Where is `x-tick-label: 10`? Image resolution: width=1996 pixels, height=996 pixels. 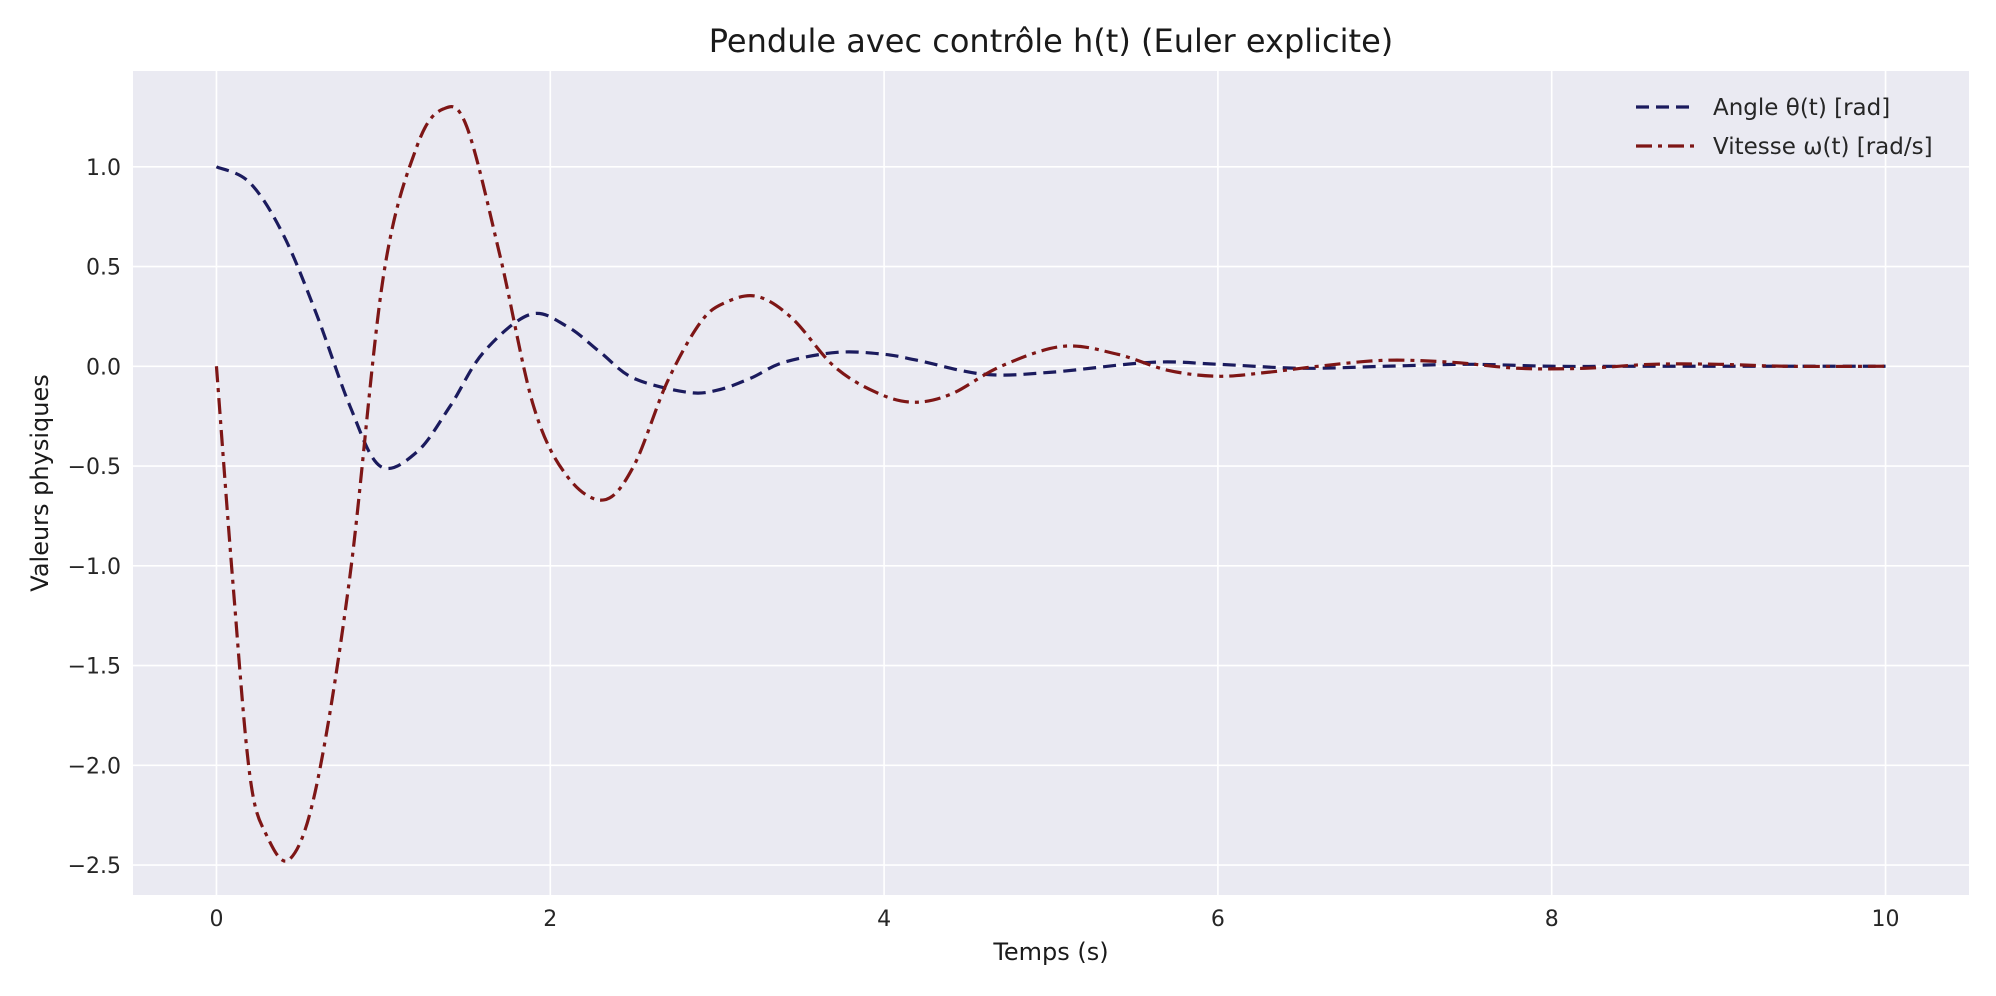 x-tick-label: 10 is located at coordinates (1886, 919).